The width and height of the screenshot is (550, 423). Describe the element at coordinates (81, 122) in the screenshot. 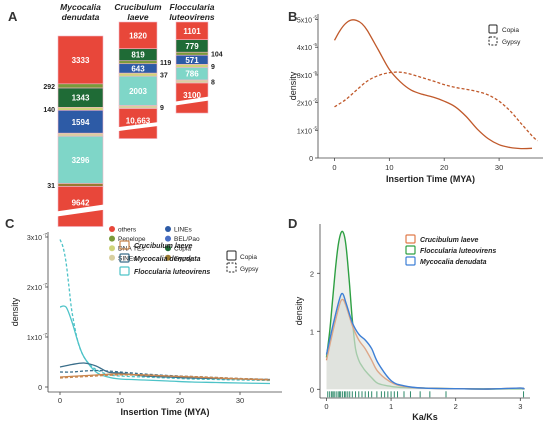

I see `bar-value-label: 1594` at that location.